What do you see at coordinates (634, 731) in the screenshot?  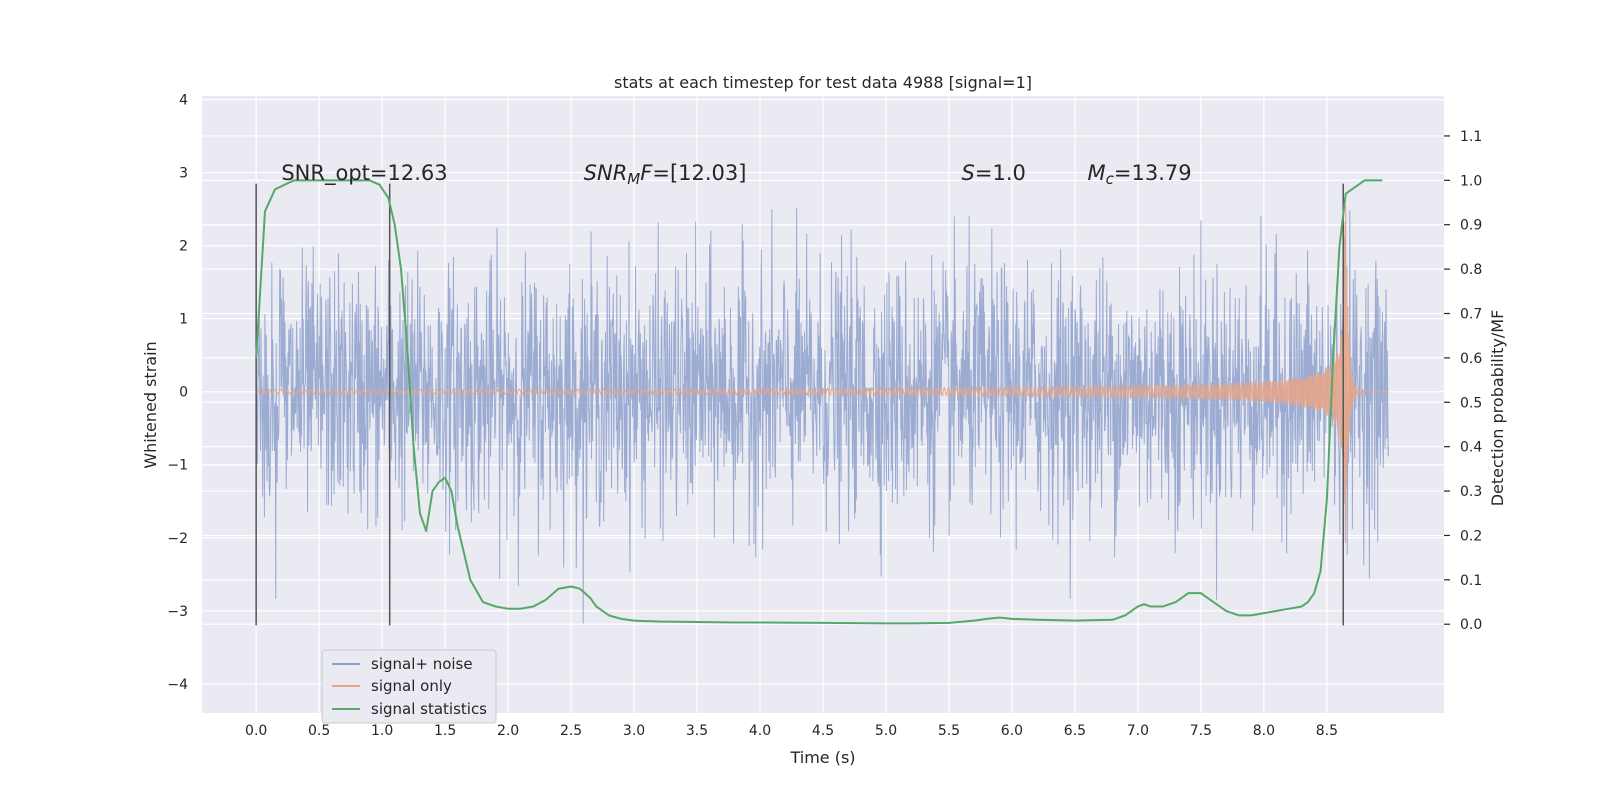 I see `x-tick-label: 3.0` at bounding box center [634, 731].